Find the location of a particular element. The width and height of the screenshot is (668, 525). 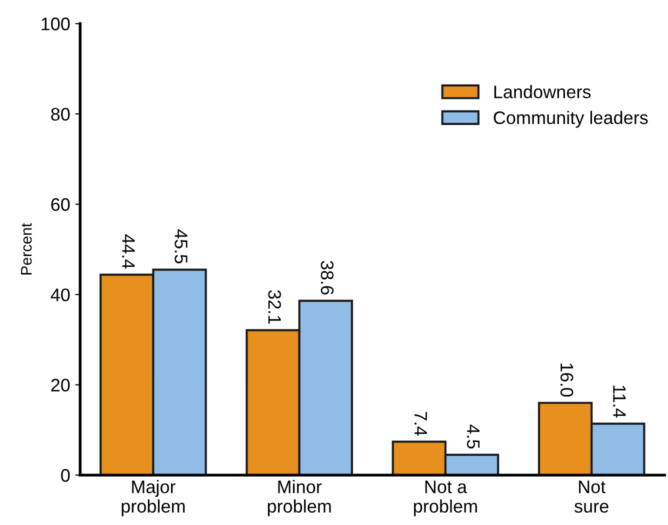

data-label: 16.0 is located at coordinates (567, 380).